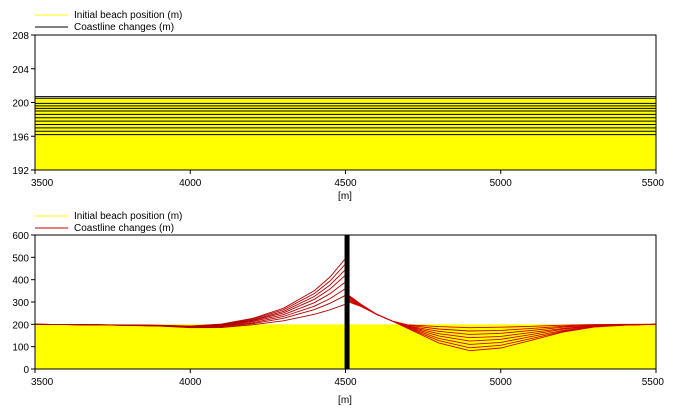 The image size is (675, 417). I want to click on y-tick-label: 192, so click(20, 171).